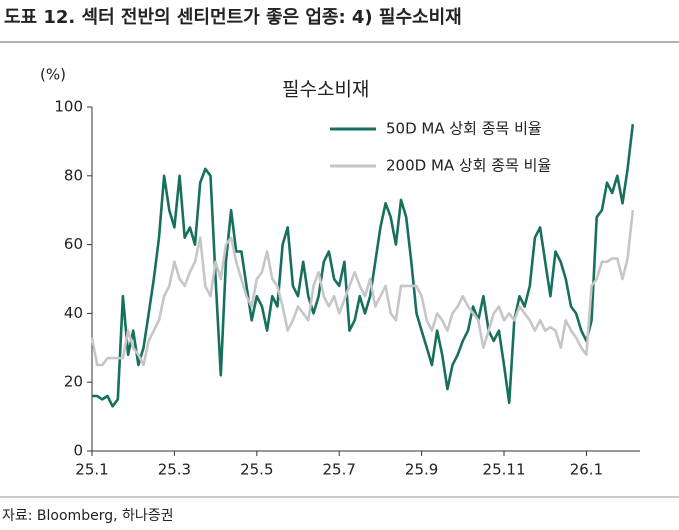 This screenshot has height=530, width=679. I want to click on y-tick-label: 20, so click(73, 382).